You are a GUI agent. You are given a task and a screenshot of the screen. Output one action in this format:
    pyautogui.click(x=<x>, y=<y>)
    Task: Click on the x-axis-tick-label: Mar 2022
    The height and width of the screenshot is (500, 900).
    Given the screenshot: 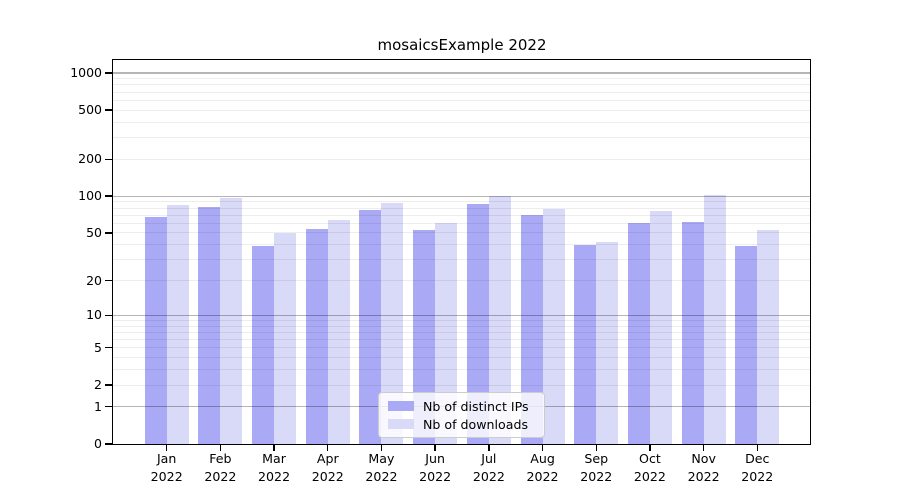 What is the action you would take?
    pyautogui.click(x=274, y=467)
    